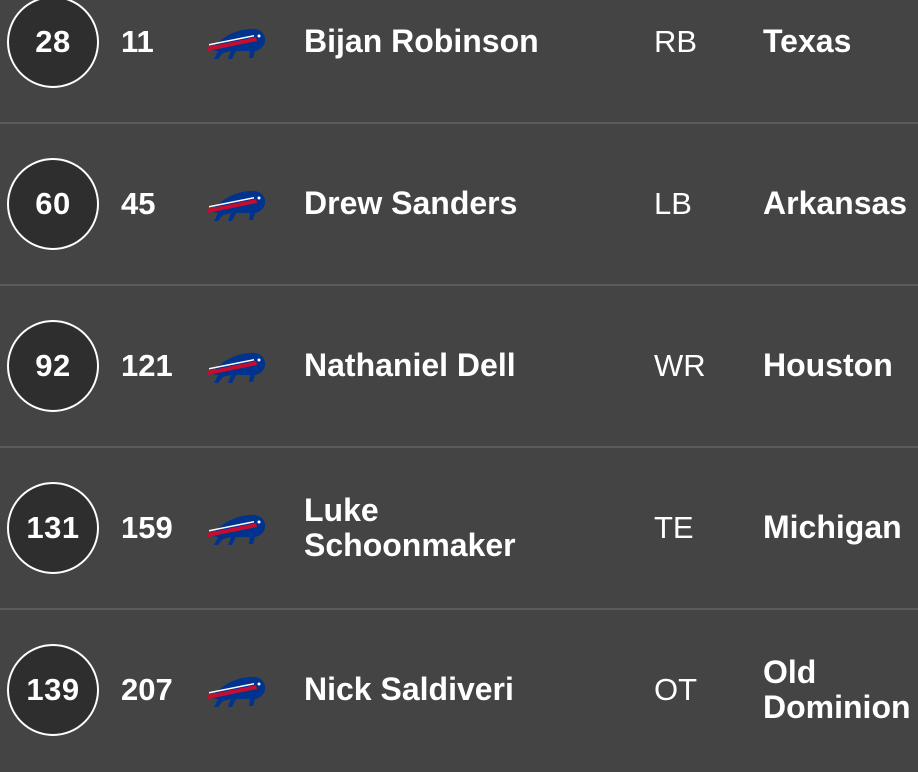  What do you see at coordinates (53, 366) in the screenshot?
I see `pick-number-badge: 92` at bounding box center [53, 366].